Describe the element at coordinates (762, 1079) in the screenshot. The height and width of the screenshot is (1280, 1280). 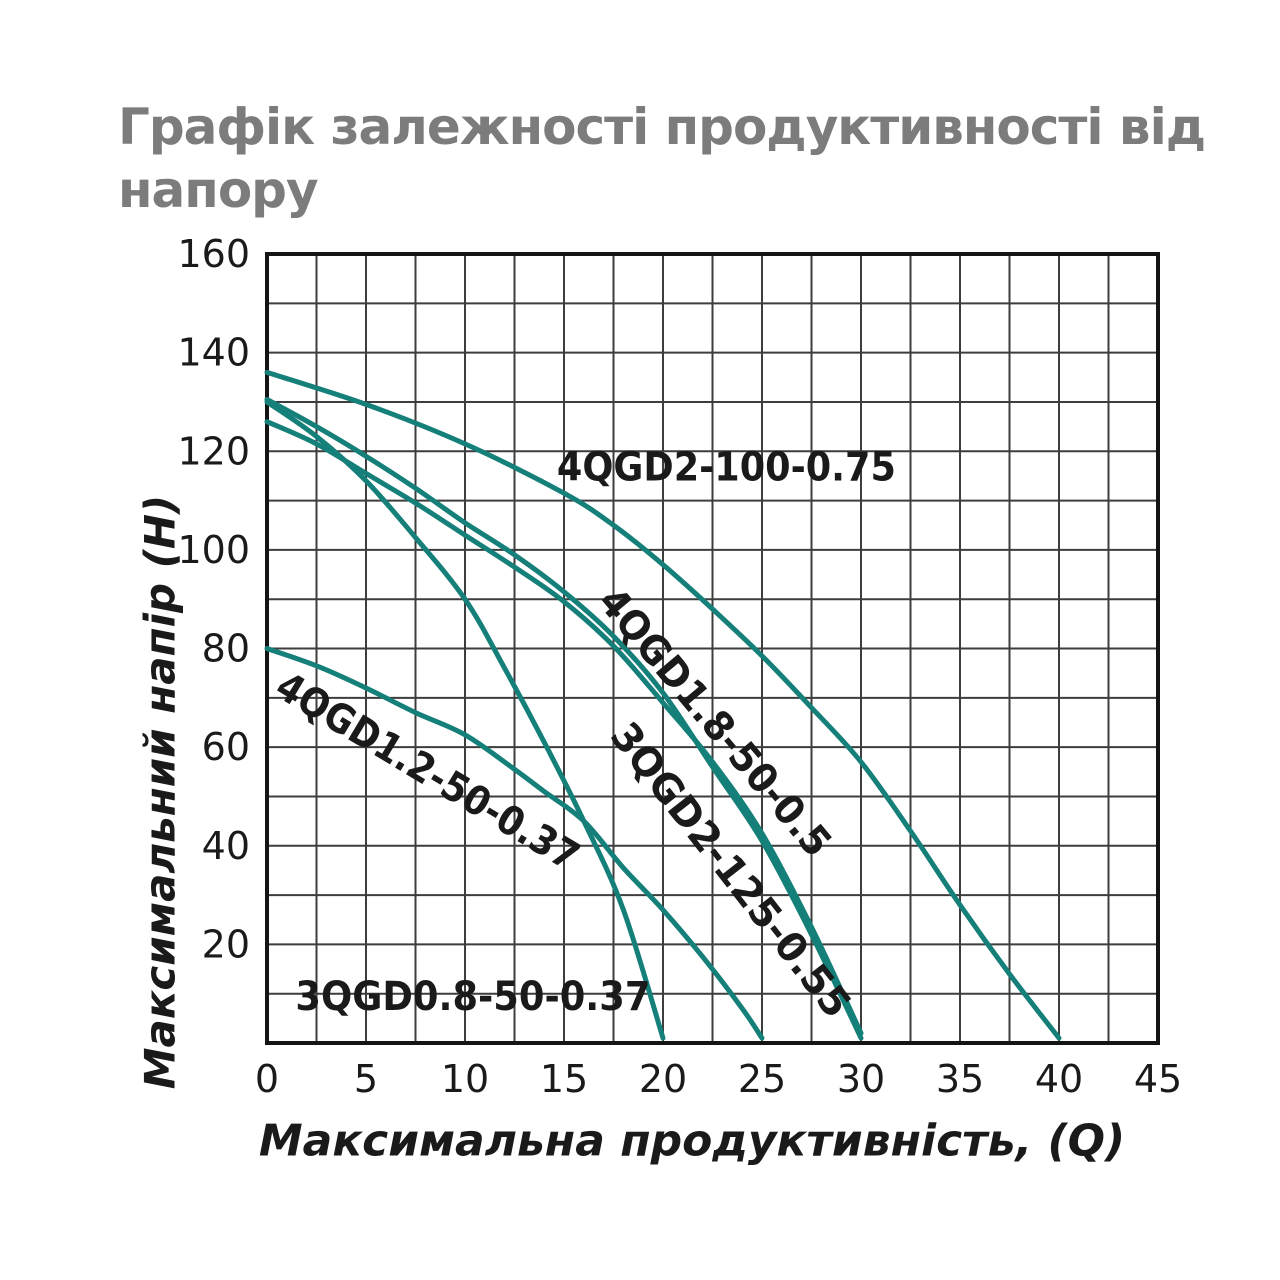
I see `x-tick-label: 25` at that location.